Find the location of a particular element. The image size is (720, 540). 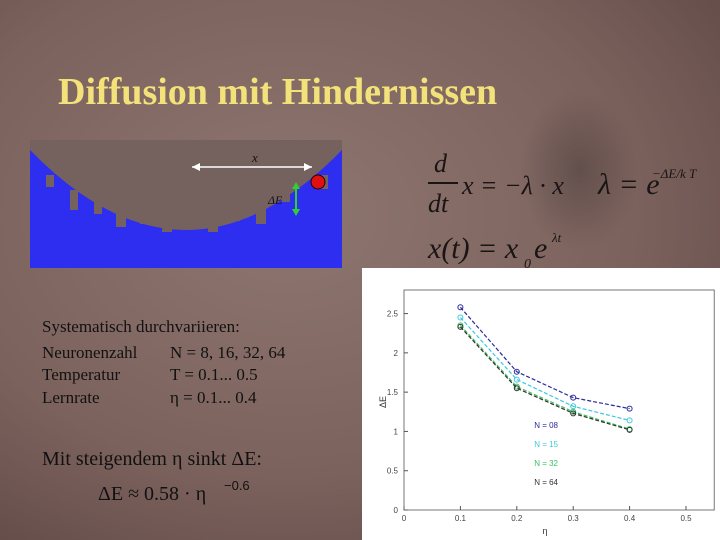

x-axis-label: η is located at coordinates (544, 531).